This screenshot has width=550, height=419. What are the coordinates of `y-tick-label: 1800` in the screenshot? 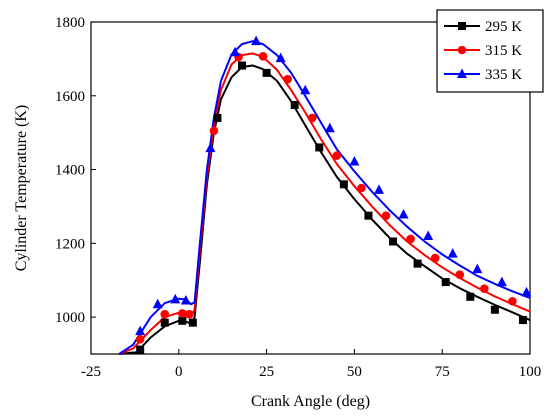 It's located at (70, 23).